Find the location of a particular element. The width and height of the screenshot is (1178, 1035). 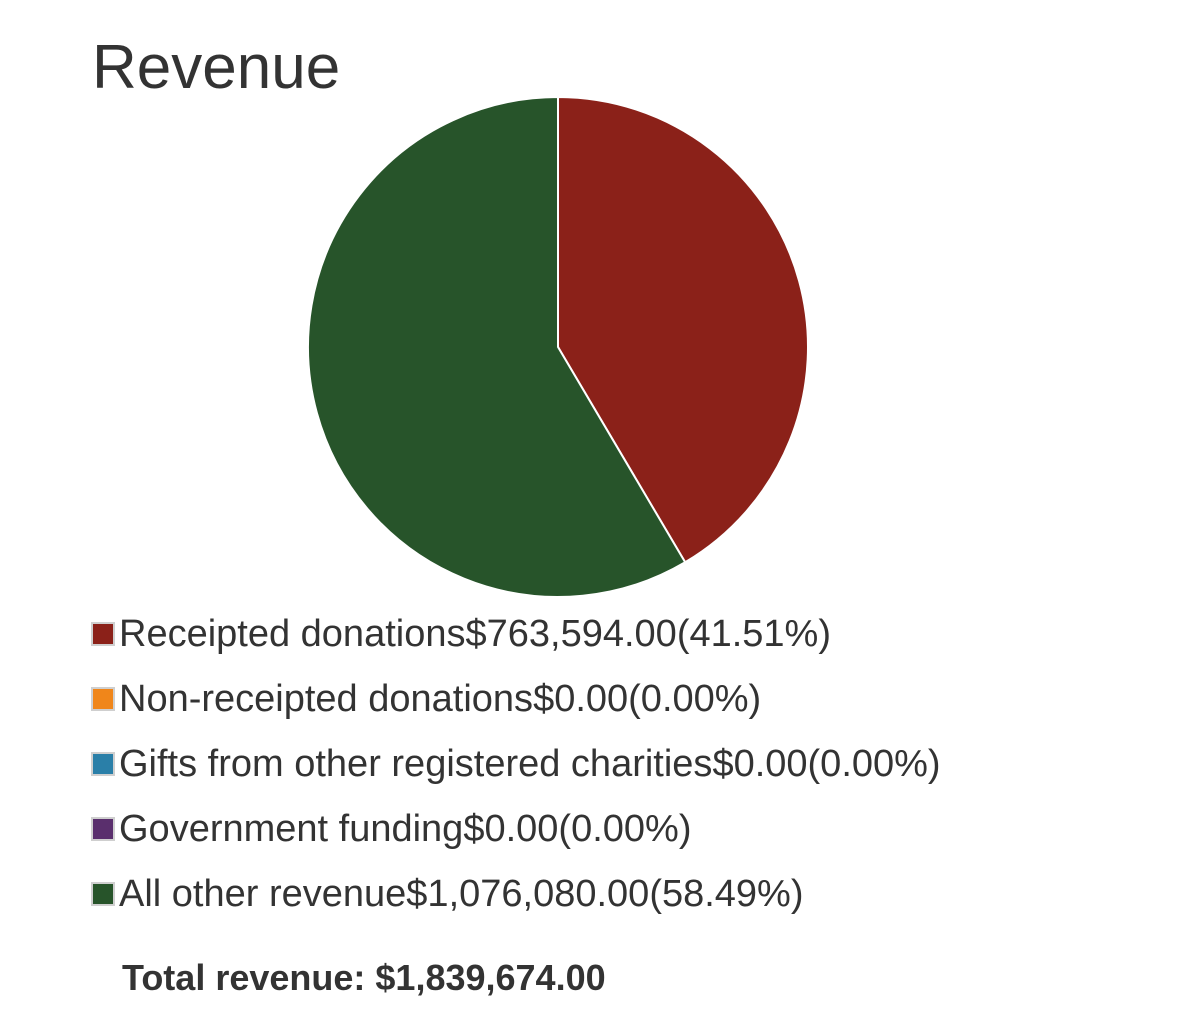

chart-title: Revenue is located at coordinates (216, 67).